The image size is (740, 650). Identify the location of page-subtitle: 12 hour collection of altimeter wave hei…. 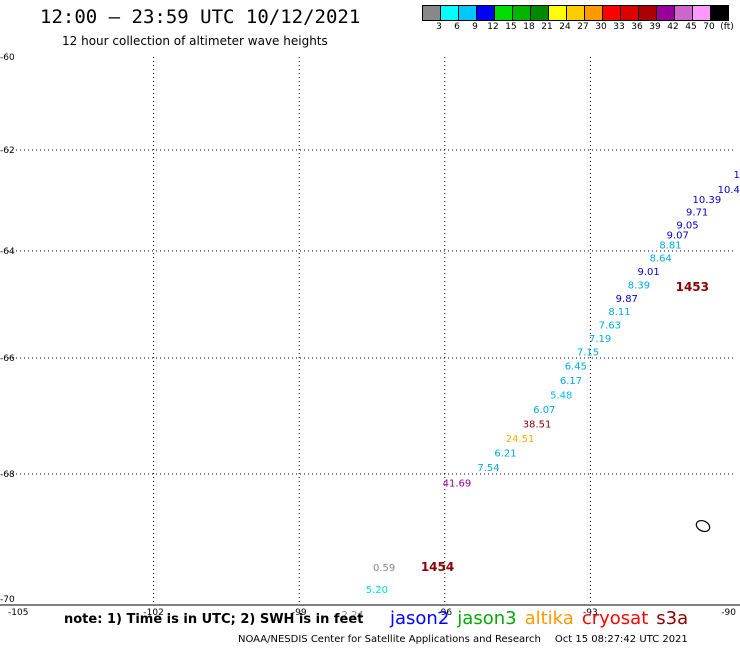
(195, 41).